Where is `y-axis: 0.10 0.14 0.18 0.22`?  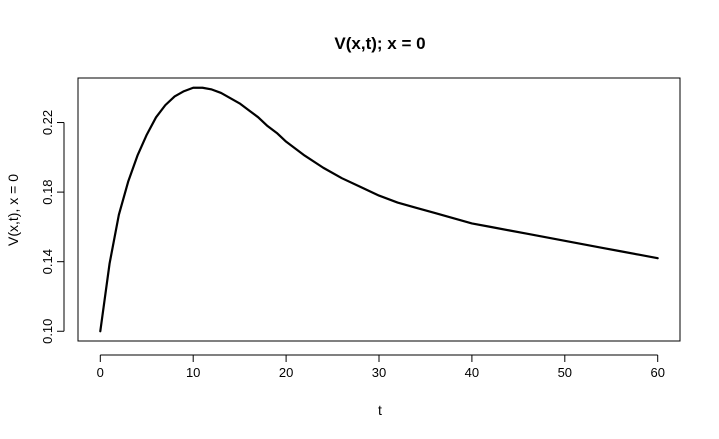
y-axis: 0.10 0.14 0.18 0.22 is located at coordinates (52, 227).